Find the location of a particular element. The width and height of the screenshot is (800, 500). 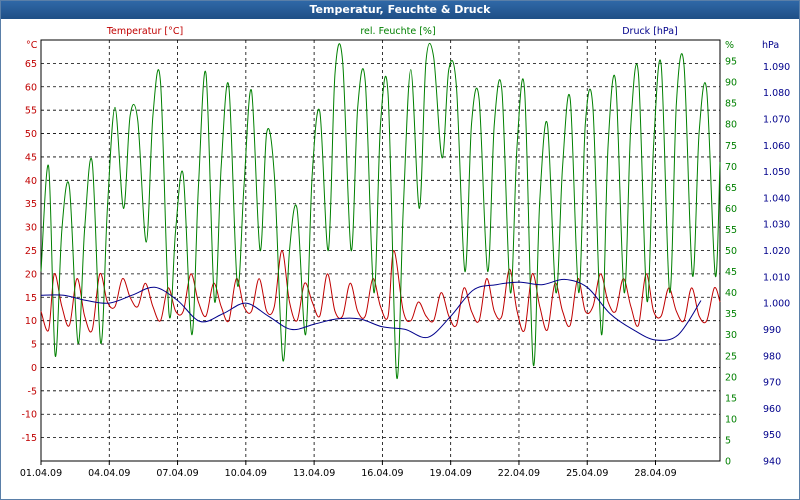

pressure-tick-label: 990 is located at coordinates (772, 330).